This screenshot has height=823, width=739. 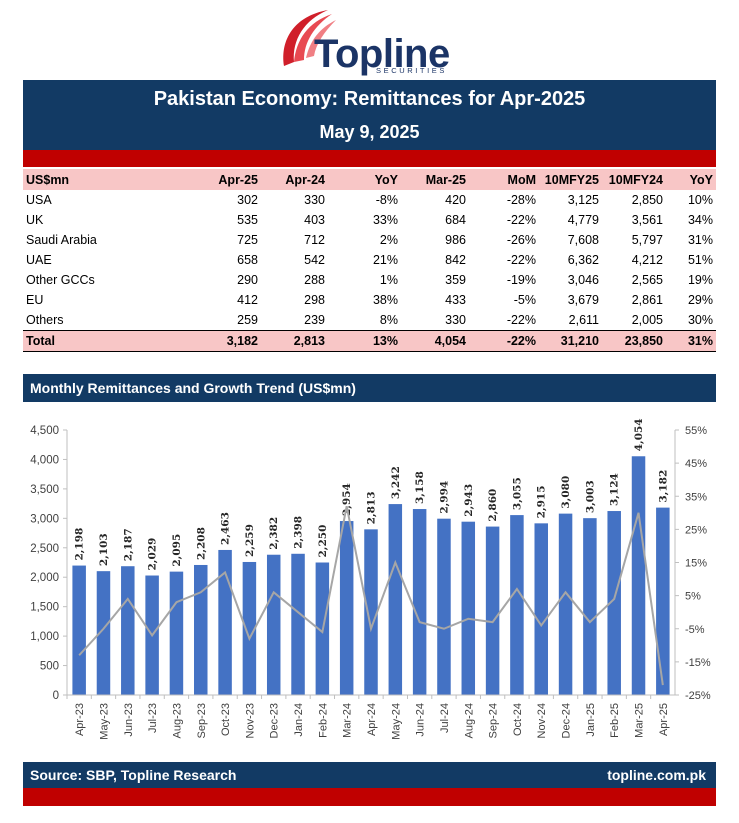 What do you see at coordinates (647, 200) in the screenshot?
I see `table-cell: 2,850` at bounding box center [647, 200].